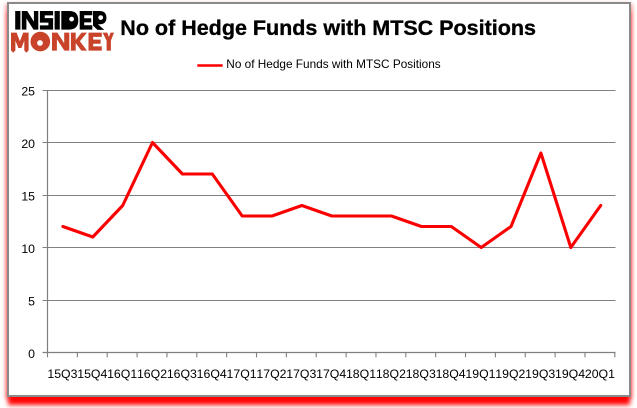 The height and width of the screenshot is (408, 637). Describe the element at coordinates (510, 374) in the screenshot. I see `svg-text: 19Q2` at that location.